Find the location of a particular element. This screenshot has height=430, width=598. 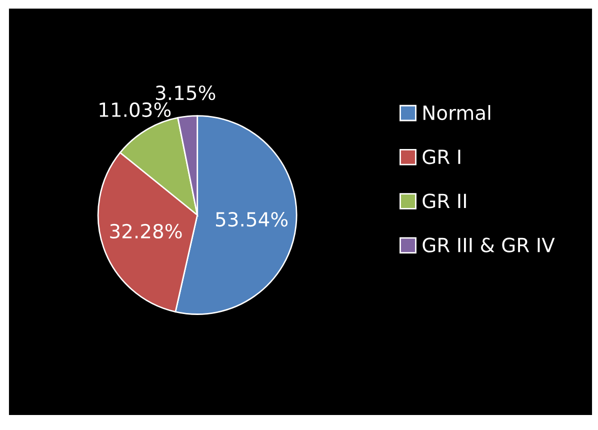

legend-label: GR II is located at coordinates (444, 201).